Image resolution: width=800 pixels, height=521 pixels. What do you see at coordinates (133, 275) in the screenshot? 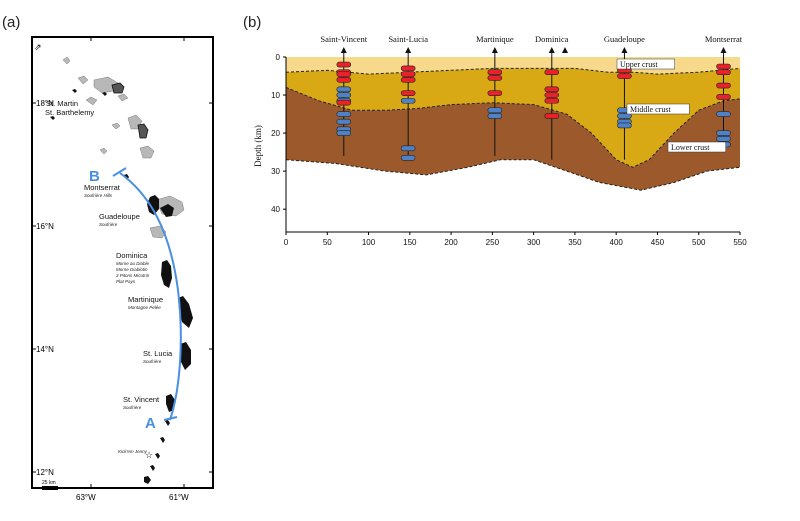
I see `volcano-label: 3 Pitons Micotrin` at bounding box center [133, 275].